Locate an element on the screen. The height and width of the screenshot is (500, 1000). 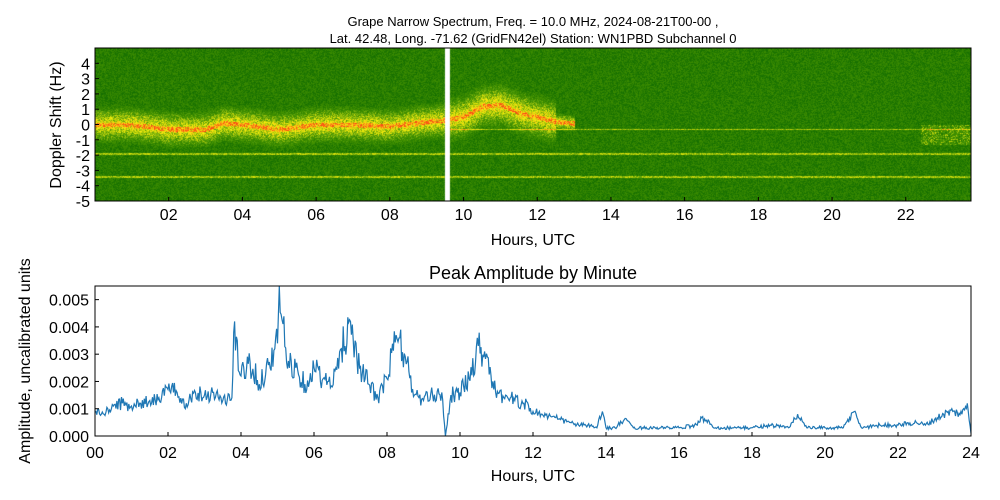
amplitude-ylabel: Amplitude, uncalibrated units is located at coordinates (25, 360).